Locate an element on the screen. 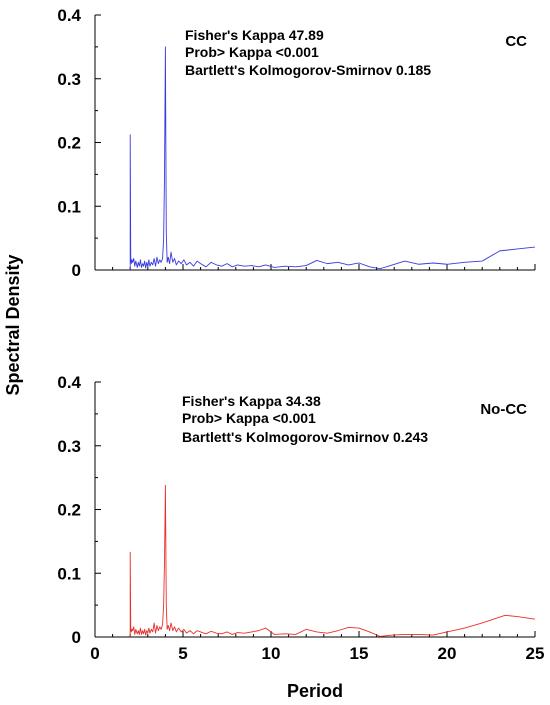  x-axis-title: Period is located at coordinates (315, 691).